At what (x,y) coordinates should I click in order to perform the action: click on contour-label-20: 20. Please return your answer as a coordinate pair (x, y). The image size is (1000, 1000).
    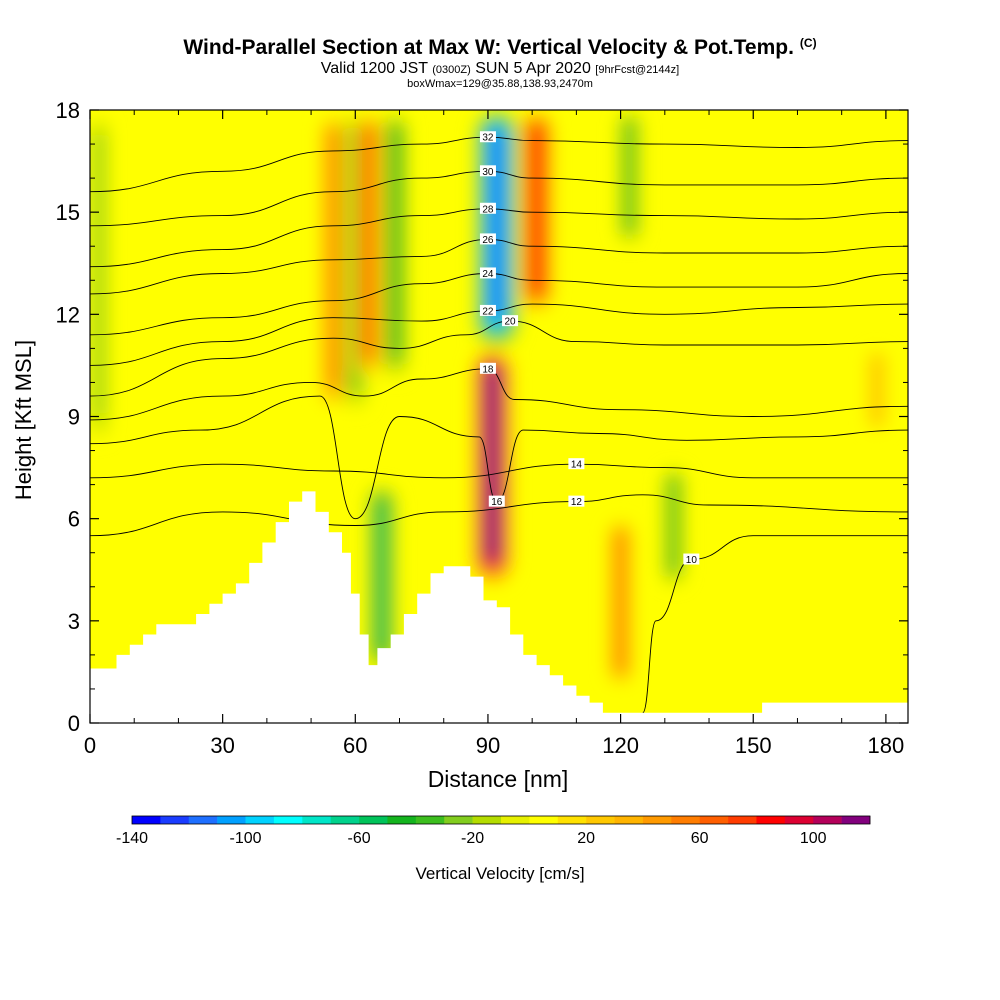
    Looking at the image, I should click on (510, 322).